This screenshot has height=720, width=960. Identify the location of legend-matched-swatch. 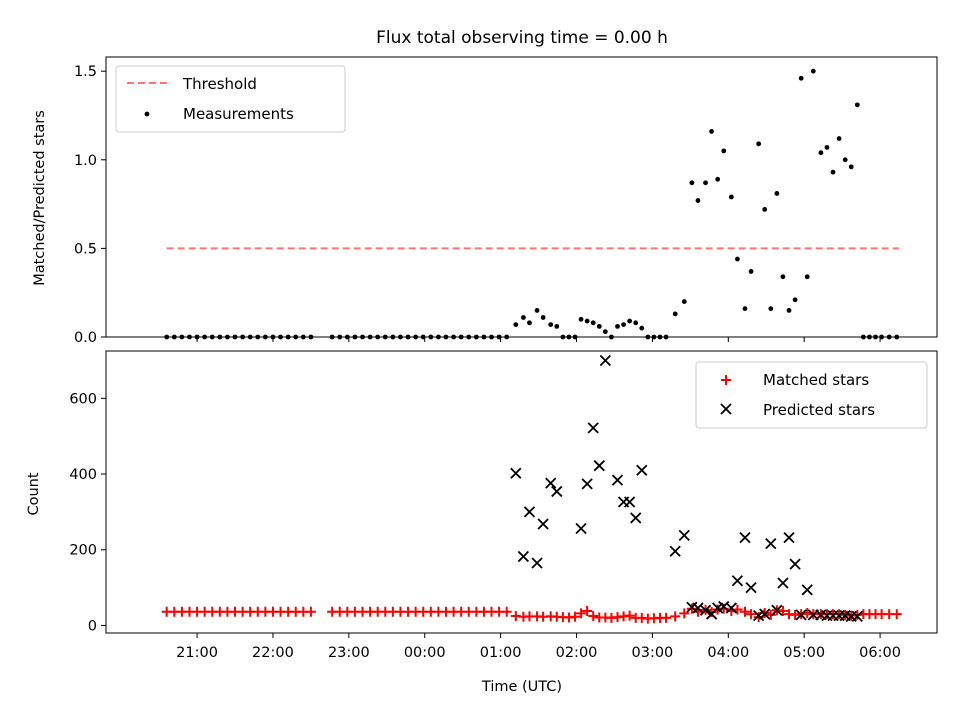
(726, 380).